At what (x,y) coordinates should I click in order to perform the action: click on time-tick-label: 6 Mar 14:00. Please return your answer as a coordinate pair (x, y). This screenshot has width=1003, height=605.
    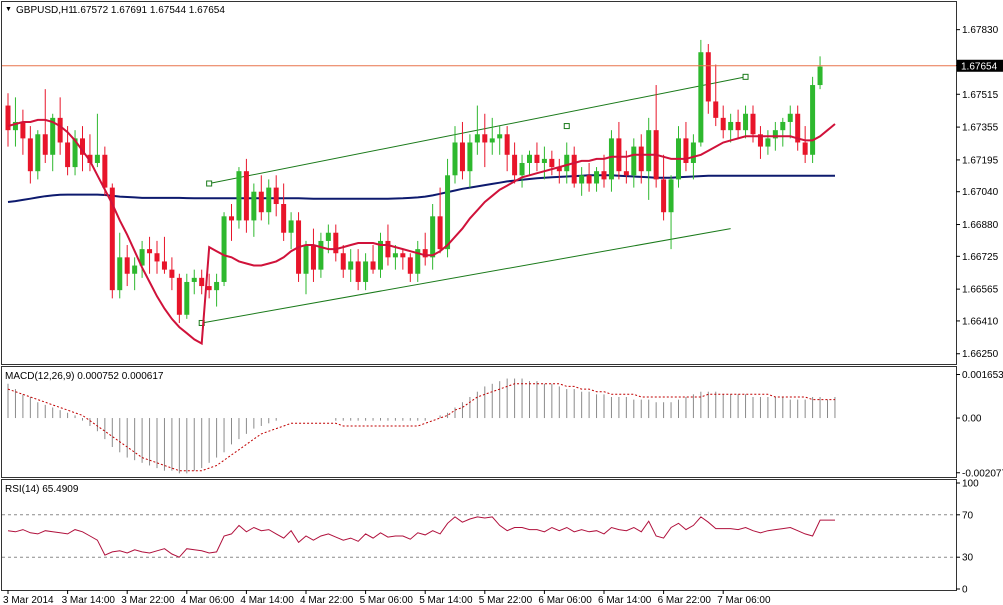
    Looking at the image, I should click on (625, 600).